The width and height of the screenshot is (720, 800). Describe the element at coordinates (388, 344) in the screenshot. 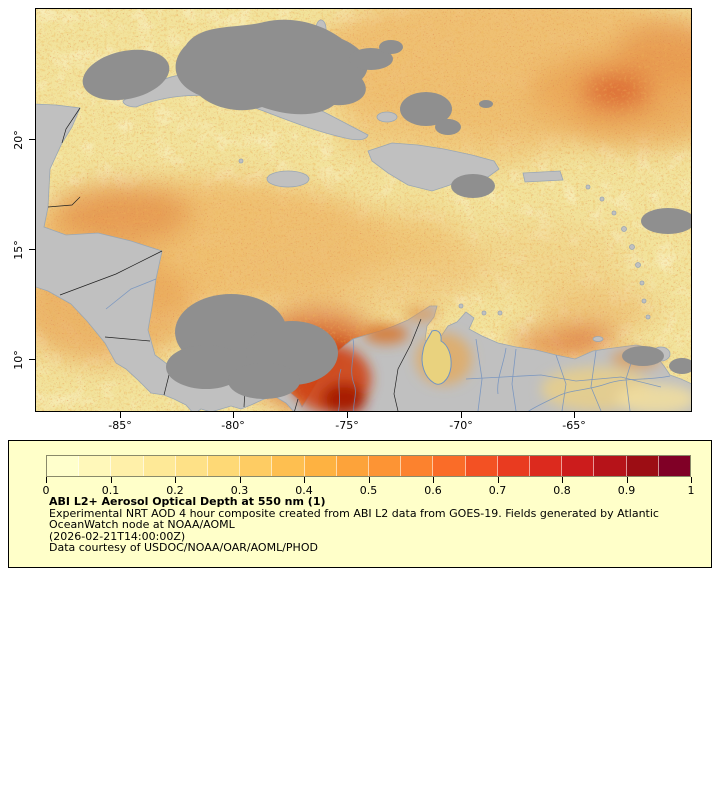

I see `rivers-layer` at that location.